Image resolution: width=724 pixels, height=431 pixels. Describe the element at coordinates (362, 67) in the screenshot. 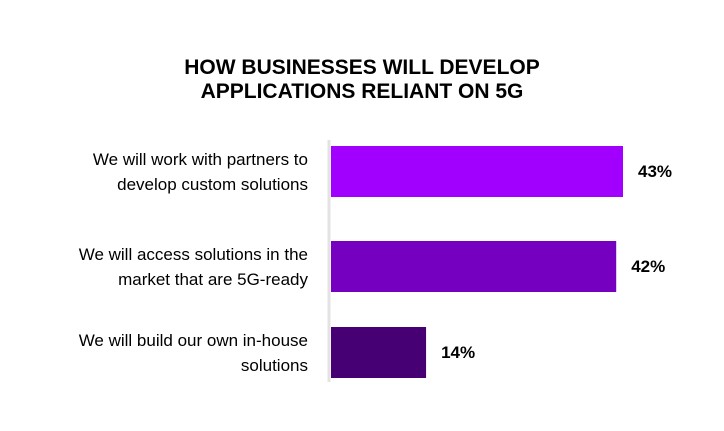

I see `title-line: HOW BUSINESSES WILL DEVELOP` at that location.